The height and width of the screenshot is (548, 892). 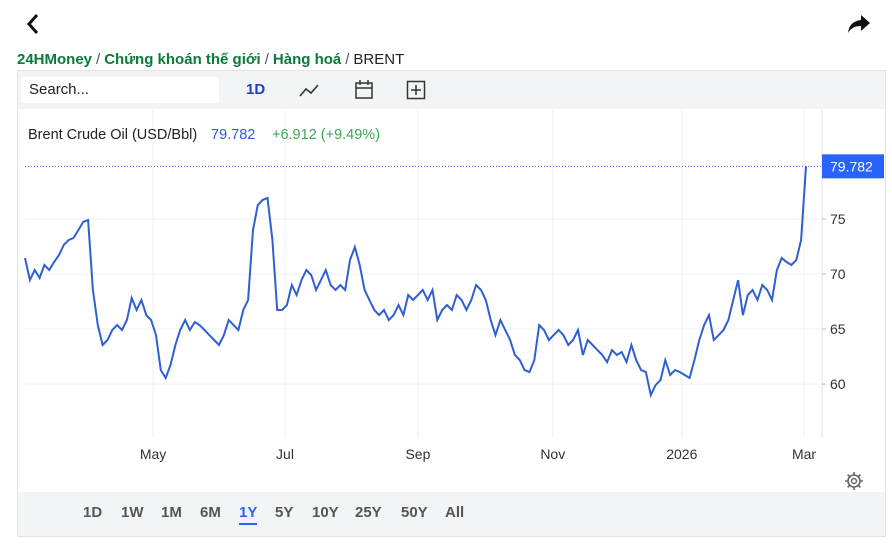 I want to click on legend-change: +6.912 (+9.49%), so click(x=326, y=135).